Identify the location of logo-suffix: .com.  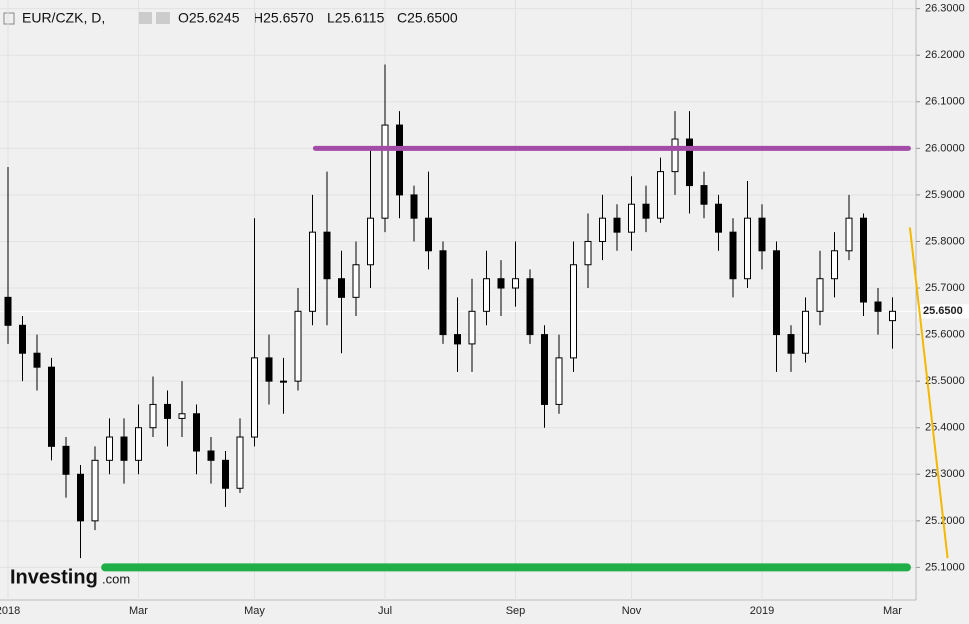
(116, 578).